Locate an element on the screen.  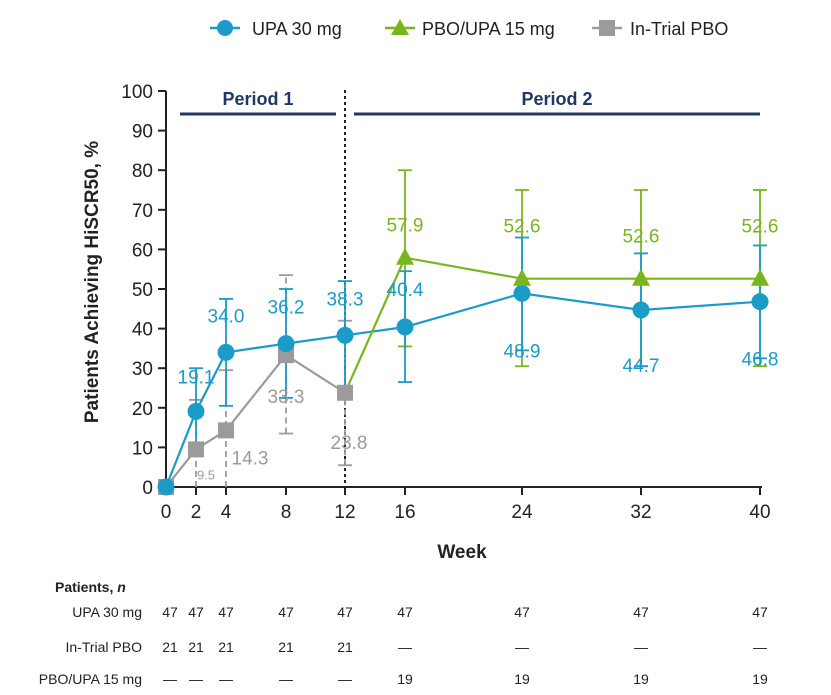
y-tick-label: 60 is located at coordinates (142, 250).